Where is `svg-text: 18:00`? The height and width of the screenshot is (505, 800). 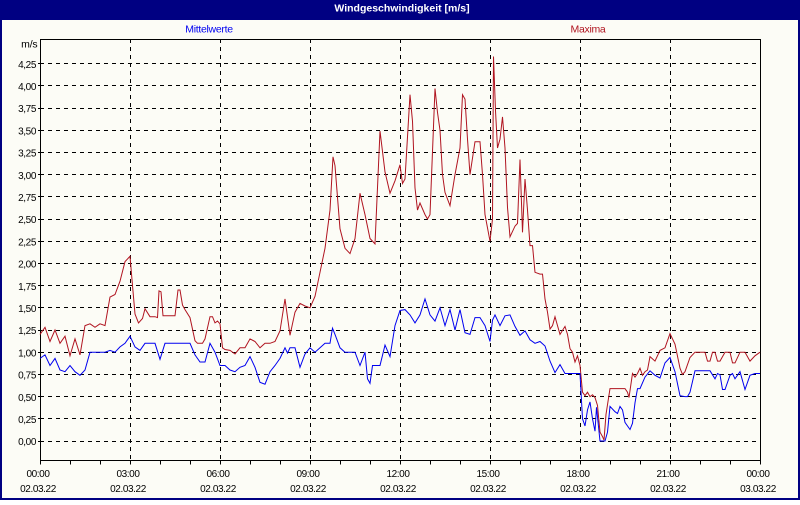 svg-text: 18:00 is located at coordinates (578, 474).